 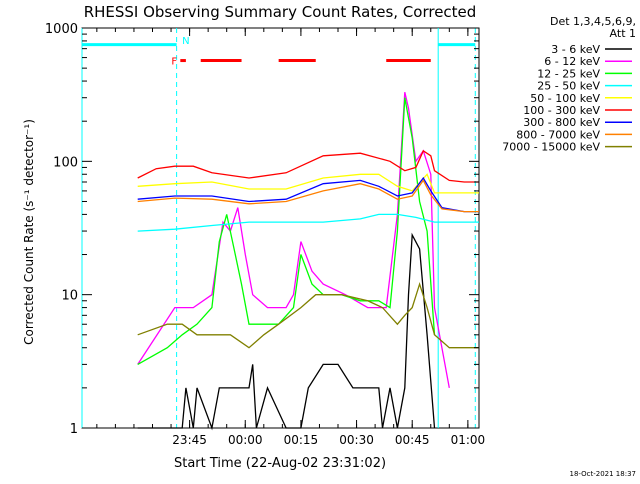 What do you see at coordinates (356, 440) in the screenshot?
I see `x-tick-label-3: 00:30` at bounding box center [356, 440].